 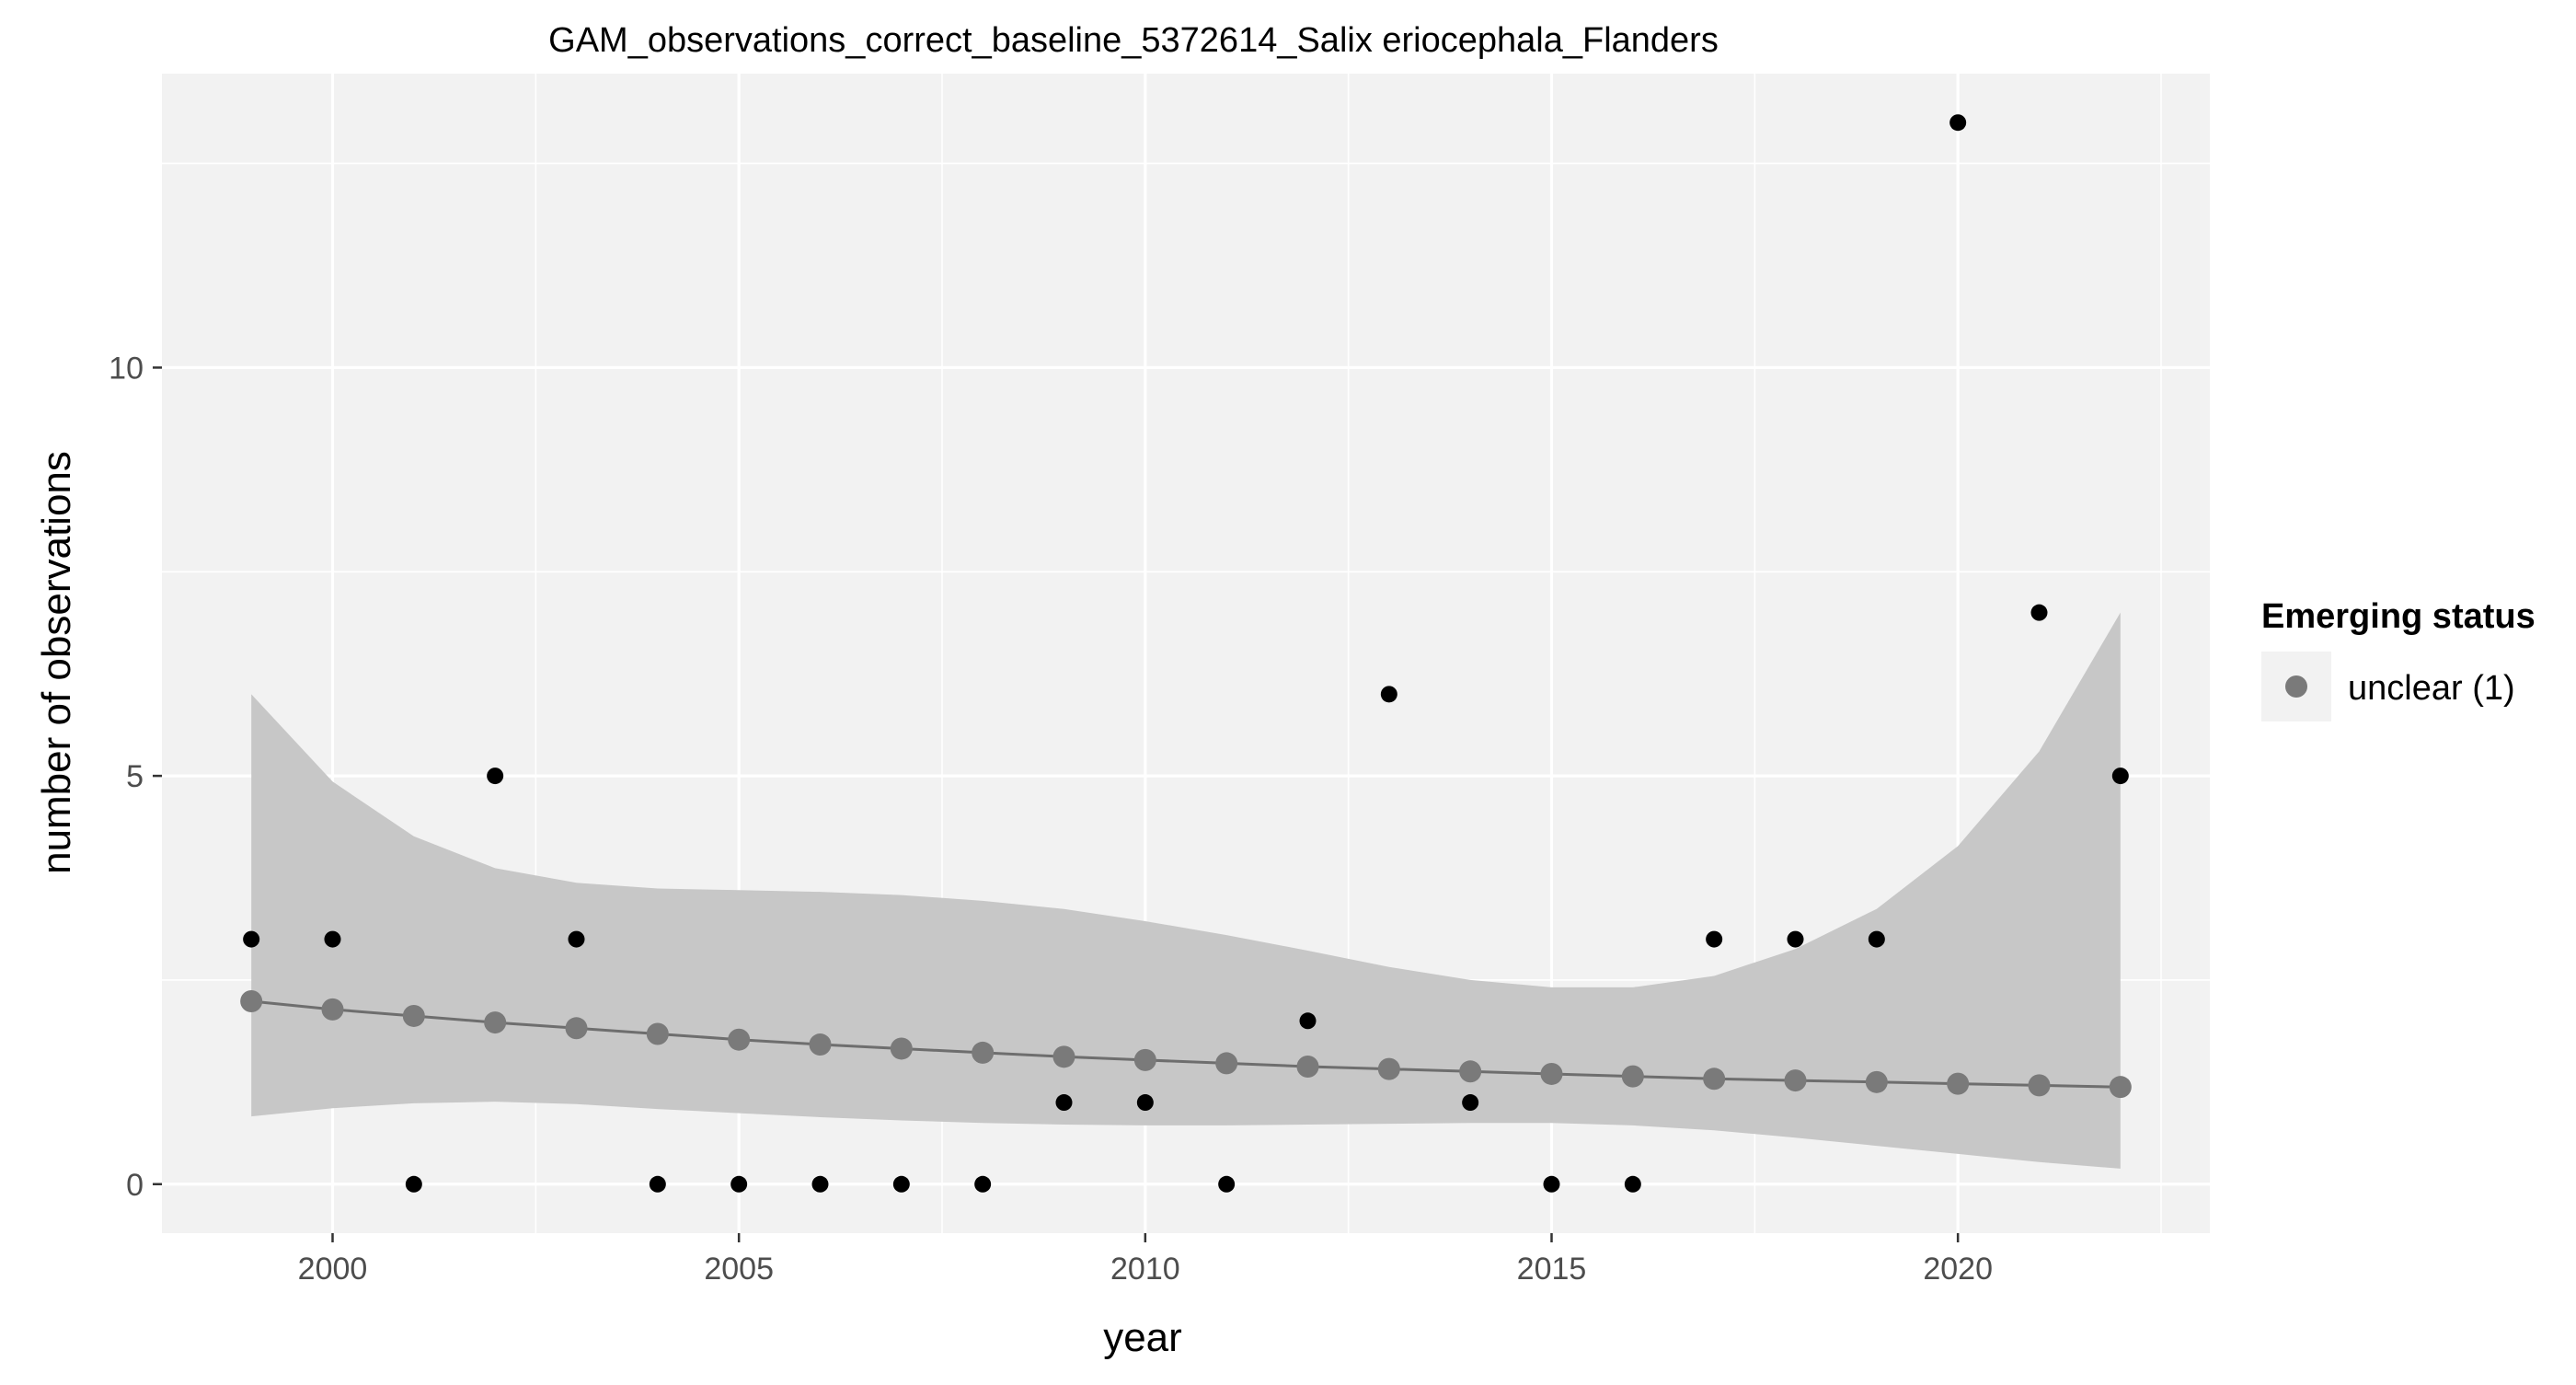 What do you see at coordinates (2431, 688) in the screenshot?
I see `legend-entry-label: unclear (1)` at bounding box center [2431, 688].